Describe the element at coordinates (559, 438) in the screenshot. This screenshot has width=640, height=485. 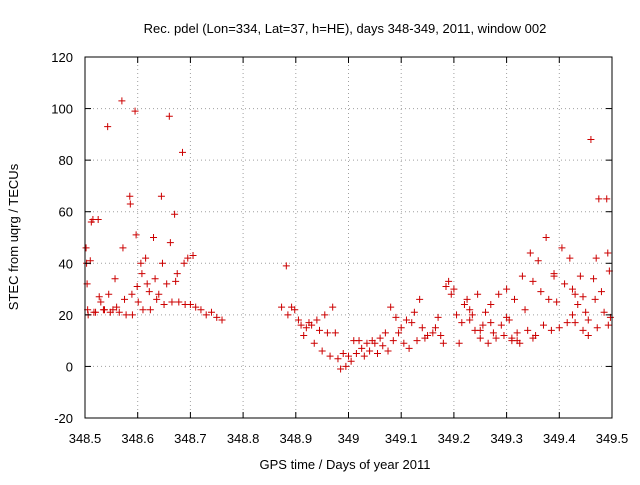
I see `x-tick-label: 349.4` at that location.